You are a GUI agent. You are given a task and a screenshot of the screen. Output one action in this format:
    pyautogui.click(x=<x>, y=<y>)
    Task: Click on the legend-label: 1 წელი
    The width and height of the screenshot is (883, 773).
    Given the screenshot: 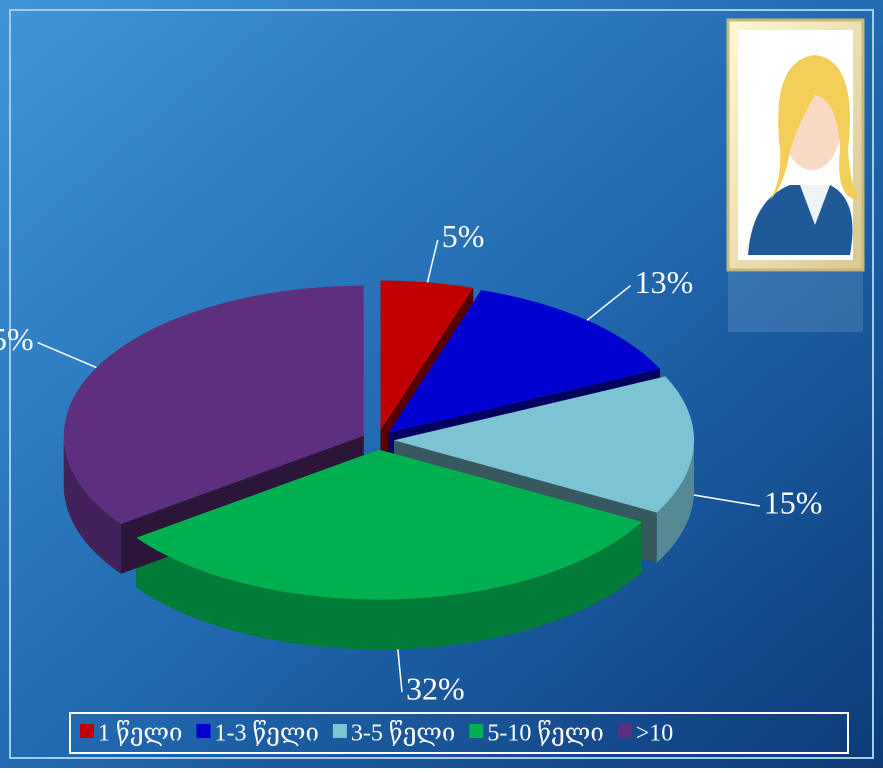 What is the action you would take?
    pyautogui.click(x=140, y=734)
    